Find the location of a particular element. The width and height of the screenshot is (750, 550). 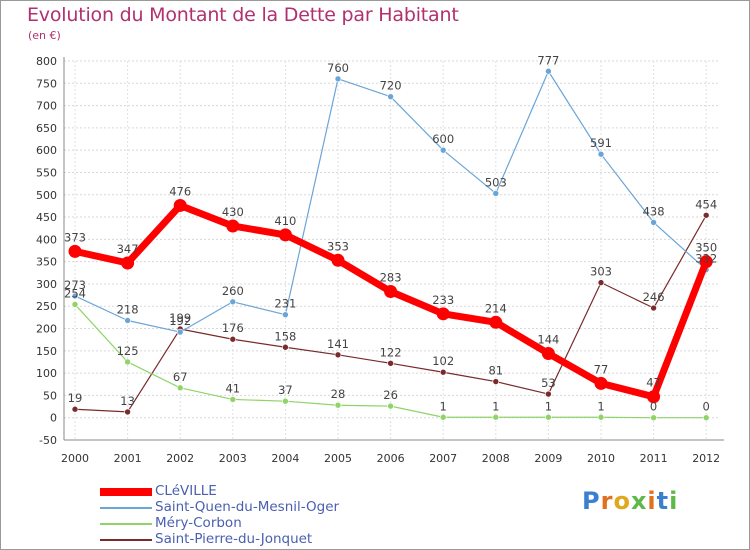

brand-logo: Proxiti is located at coordinates (630, 501).